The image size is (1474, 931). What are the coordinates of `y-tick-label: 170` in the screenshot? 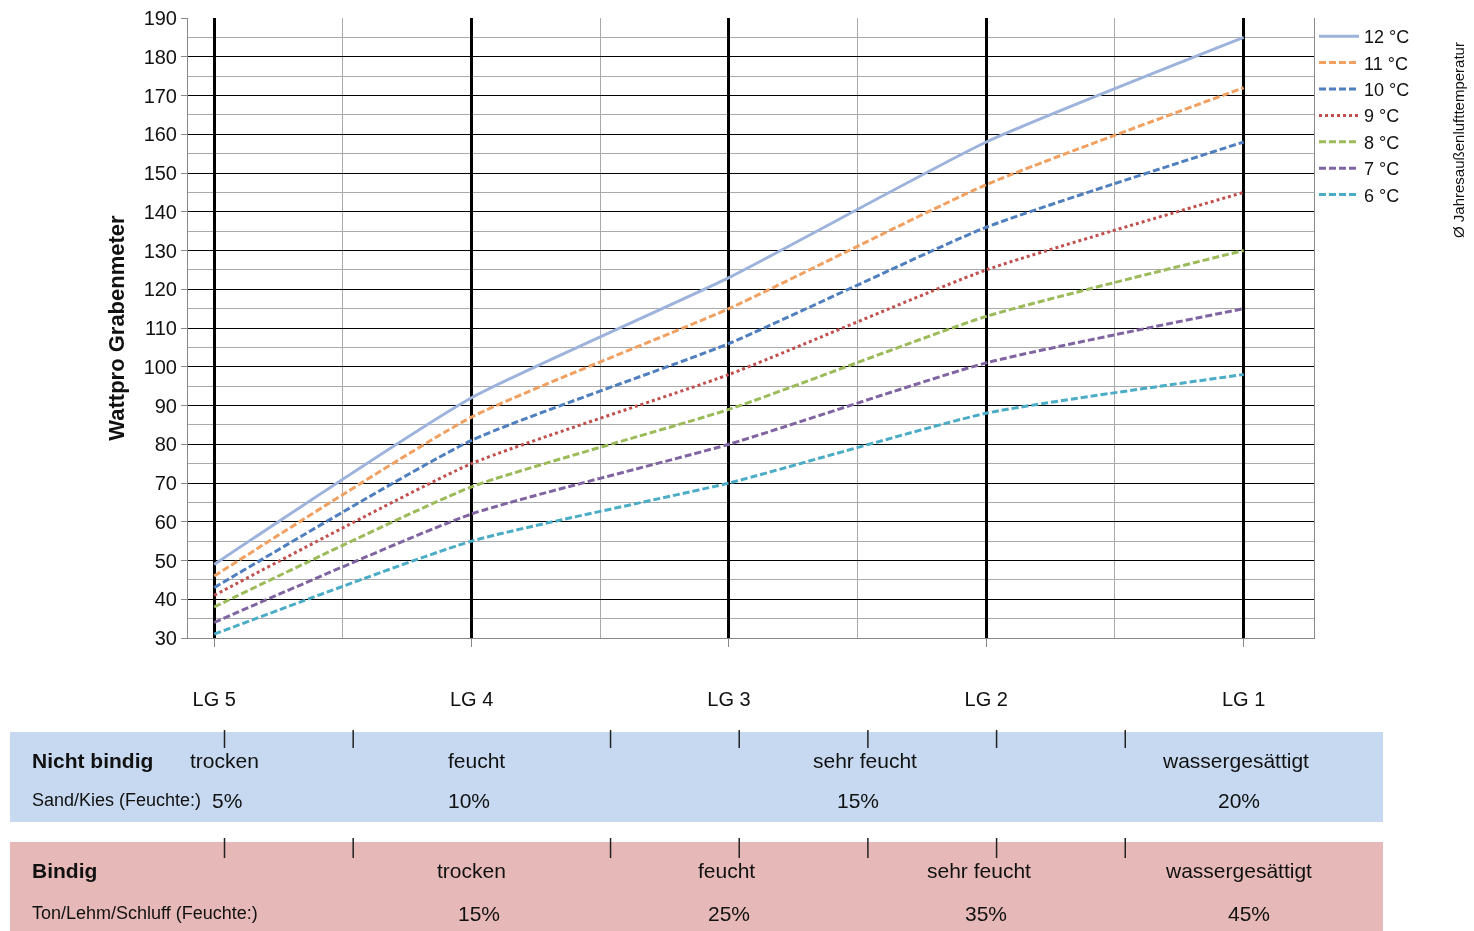 It's located at (160, 95).